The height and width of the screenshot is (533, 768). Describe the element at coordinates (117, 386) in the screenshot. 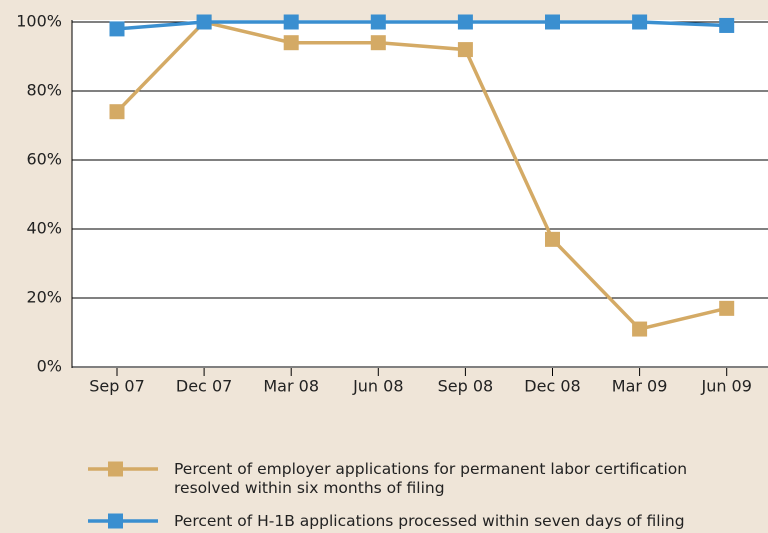

I see `x-tick-label: Sep 07` at that location.